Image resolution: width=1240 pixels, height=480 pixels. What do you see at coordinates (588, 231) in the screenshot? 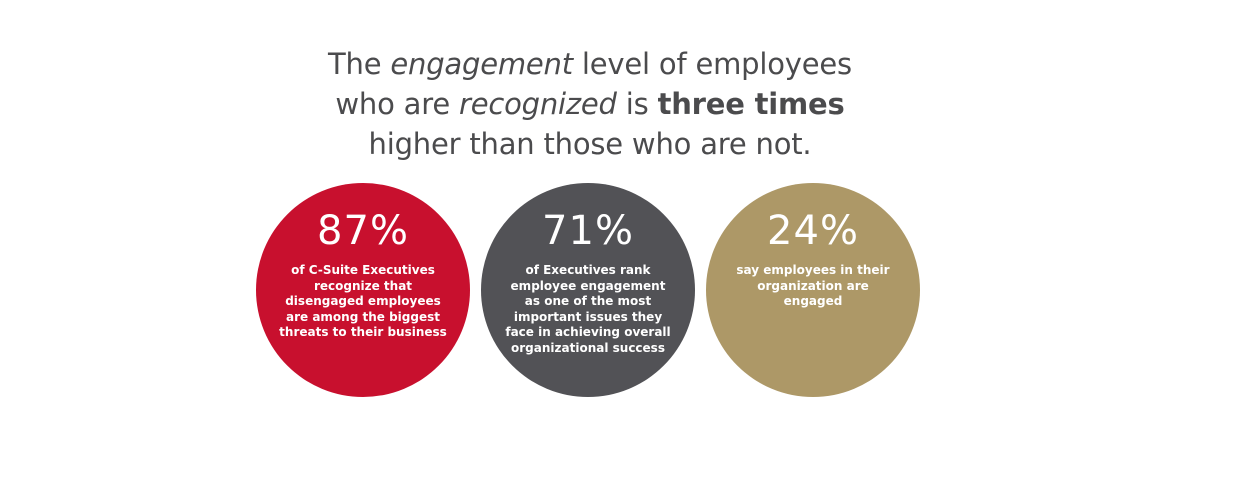
I see `stat-value: 71%` at bounding box center [588, 231].